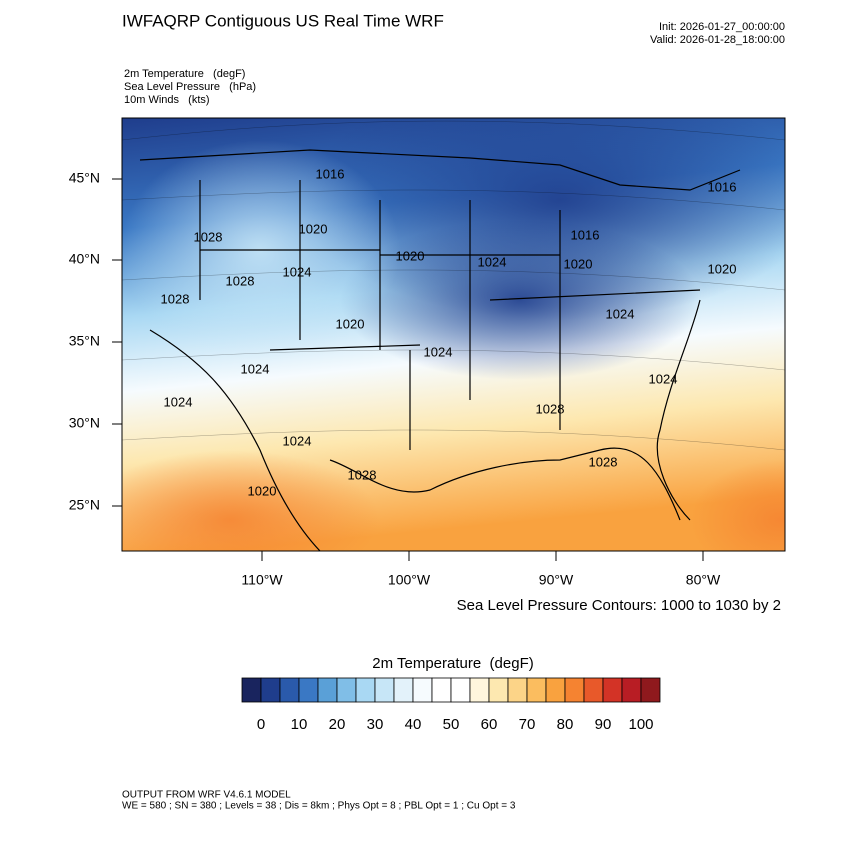 Image resolution: width=850 pixels, height=850 pixels. Describe the element at coordinates (717, 40) in the screenshot. I see `valid-time: Valid: 2026-01-28_18:00:00` at that location.